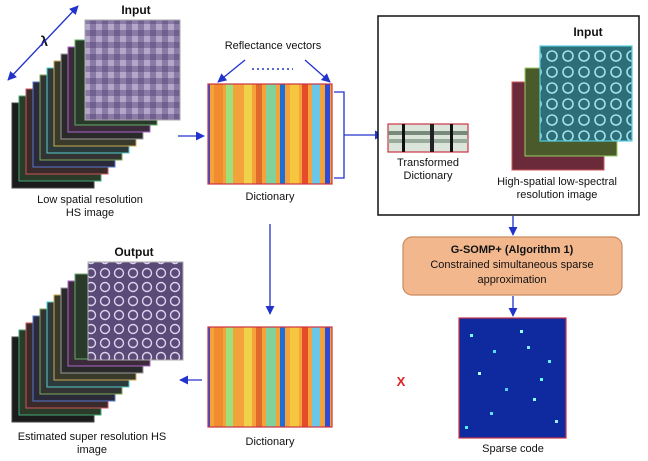  I want to click on algorithm-title: G-SOMP+ (Algorithm 1), so click(512, 250).